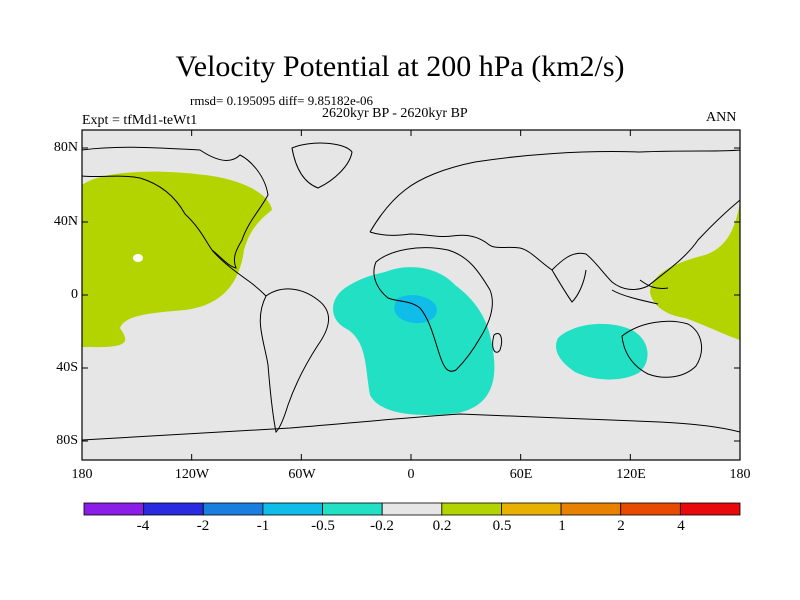  I want to click on lon-label-0: 0, so click(411, 474).